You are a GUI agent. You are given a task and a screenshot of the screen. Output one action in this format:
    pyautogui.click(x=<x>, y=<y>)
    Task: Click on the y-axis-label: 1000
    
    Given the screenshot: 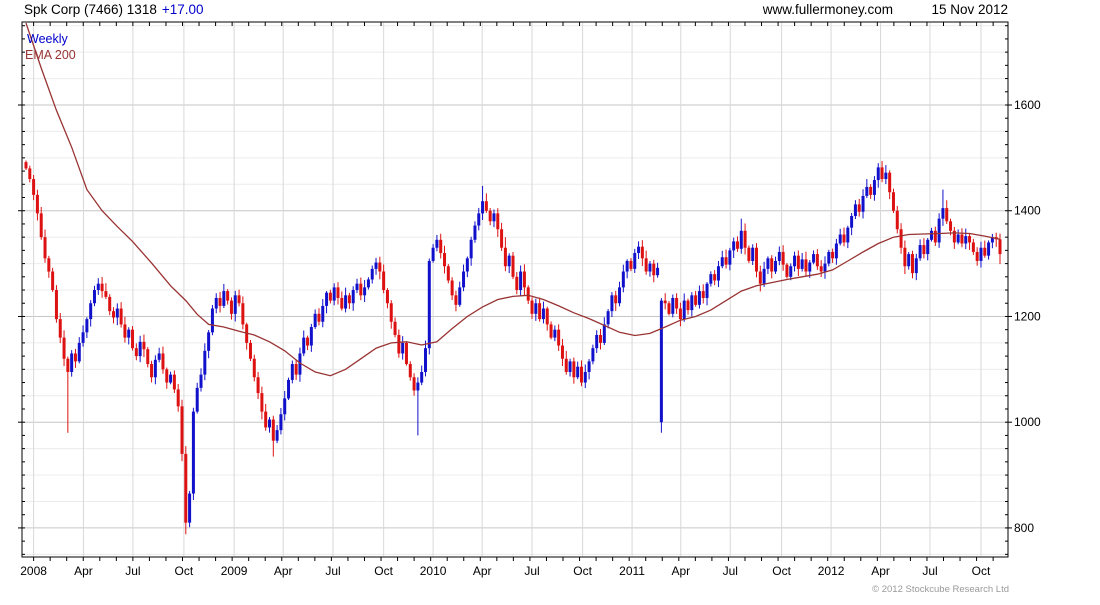 What is the action you would take?
    pyautogui.click(x=1027, y=422)
    